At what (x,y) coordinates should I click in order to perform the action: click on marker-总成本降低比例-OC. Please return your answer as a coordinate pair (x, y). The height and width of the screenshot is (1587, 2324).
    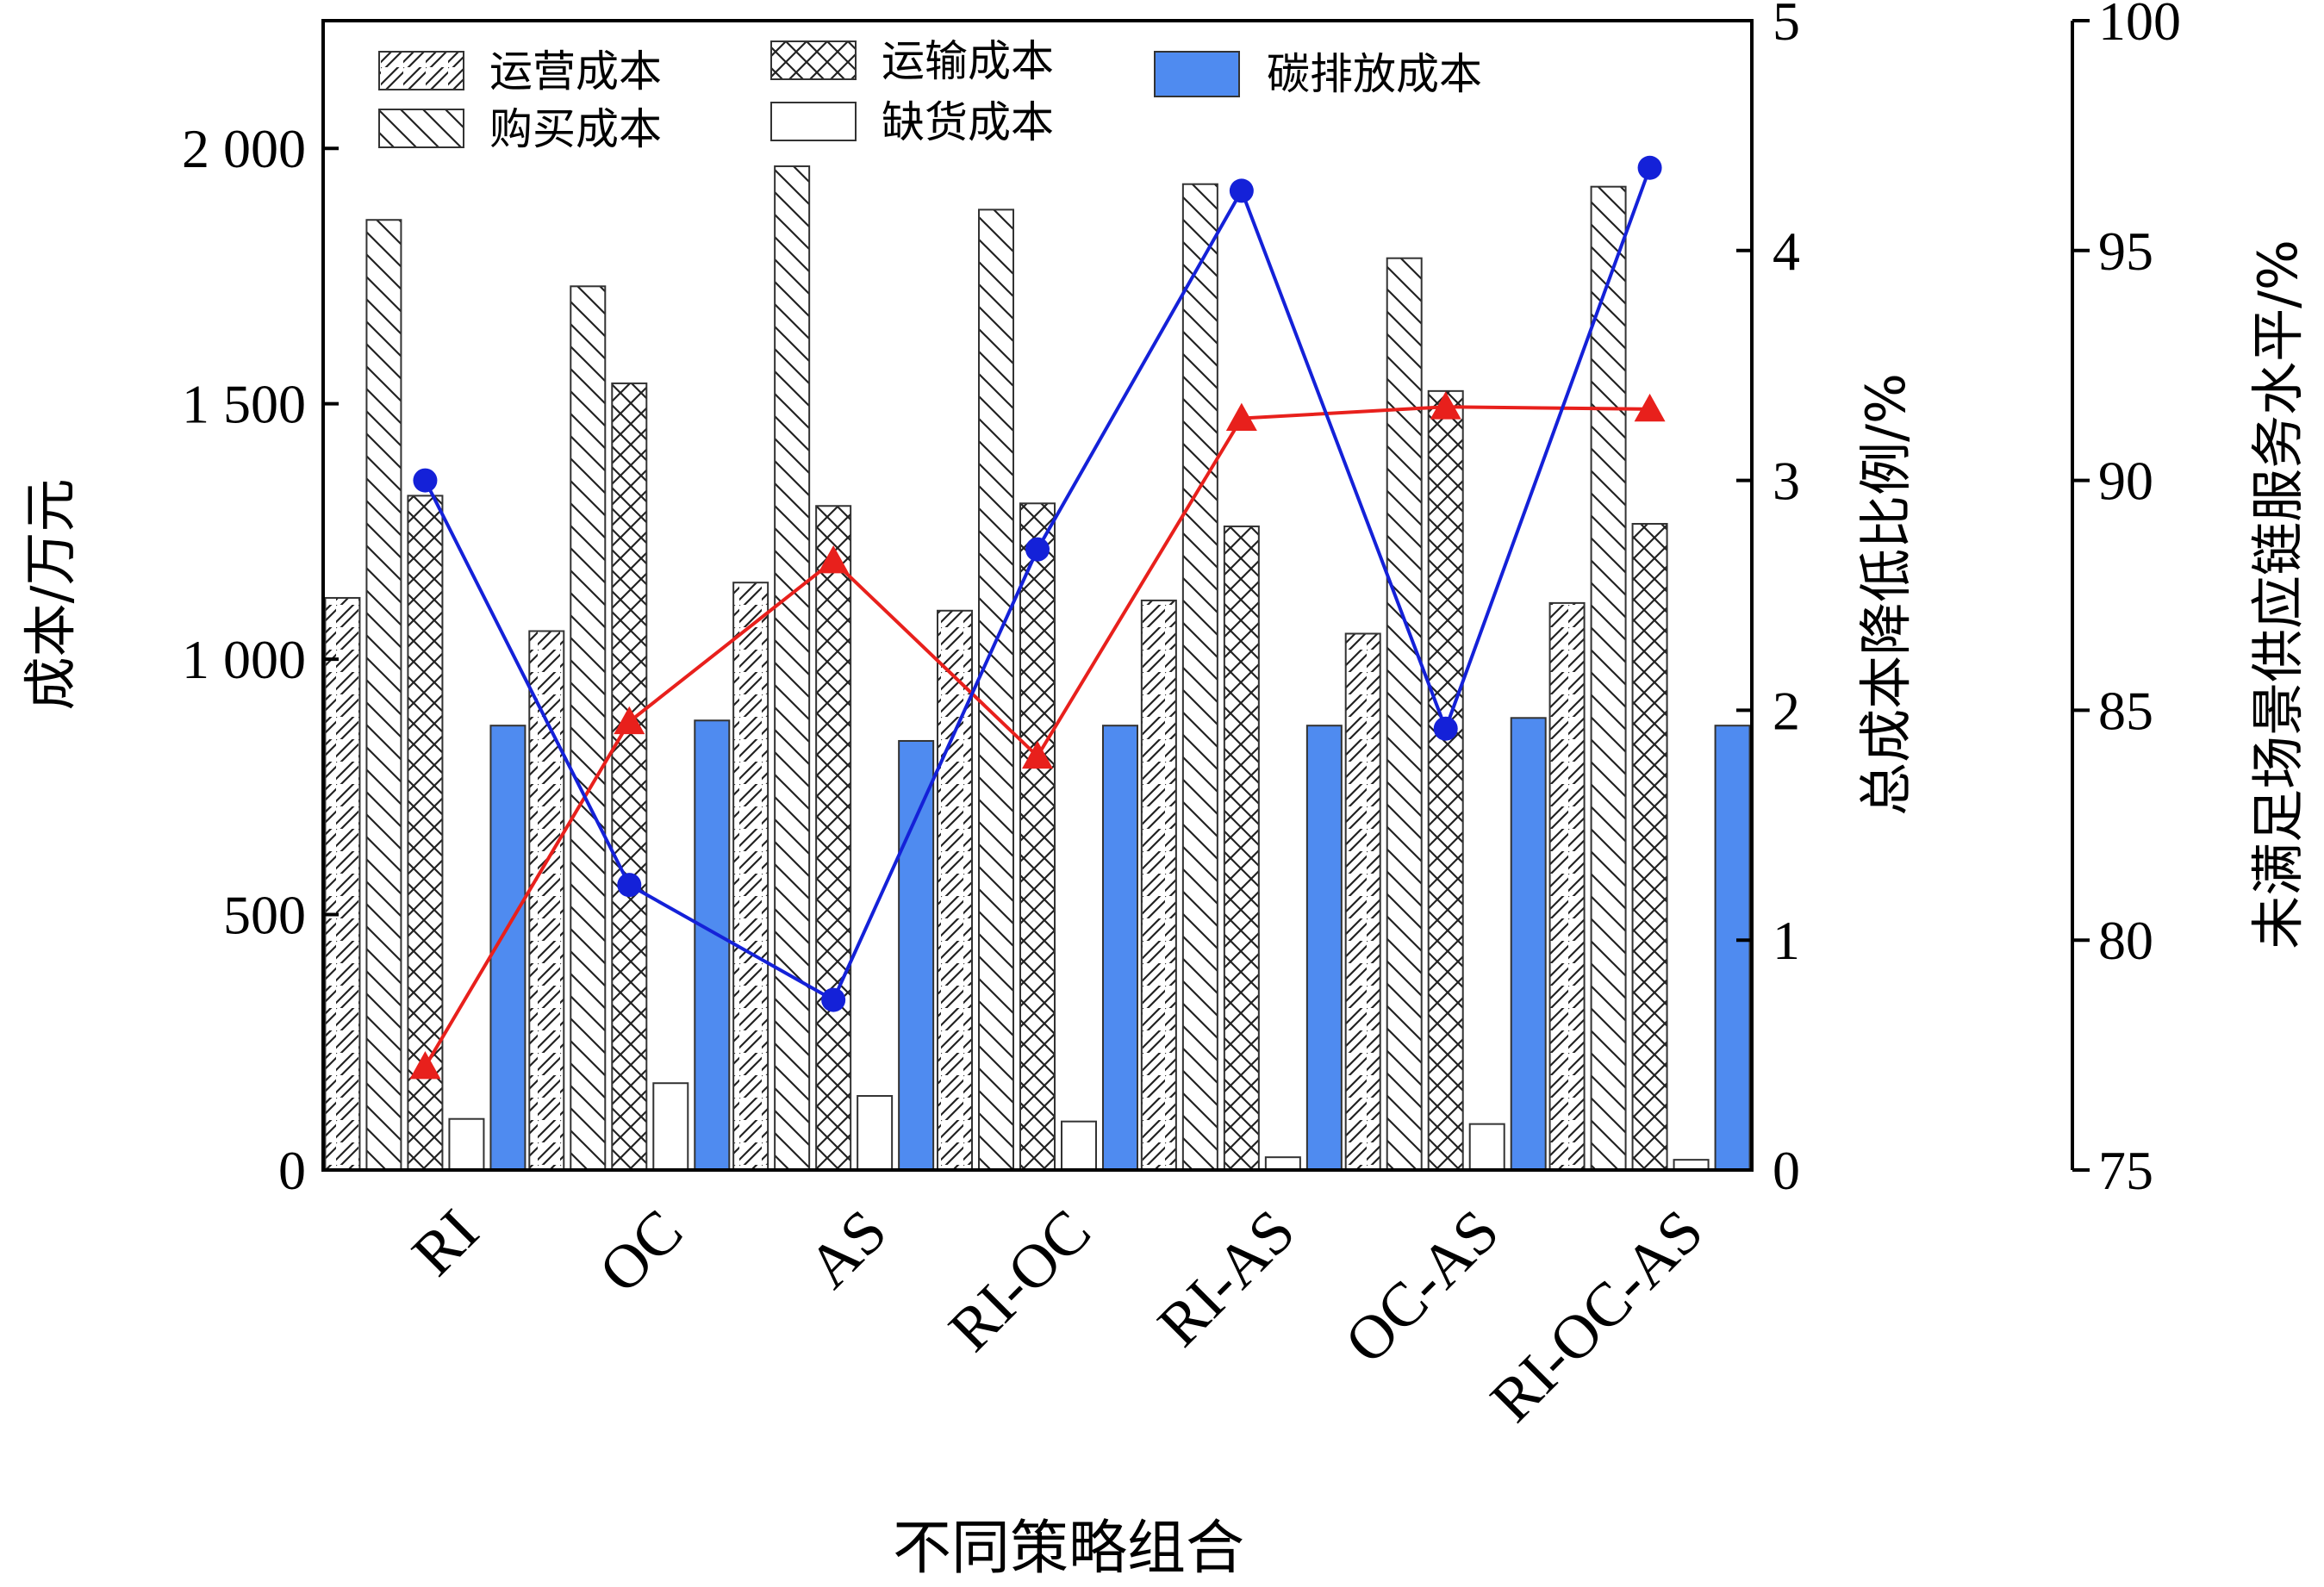
    Looking at the image, I should click on (629, 720).